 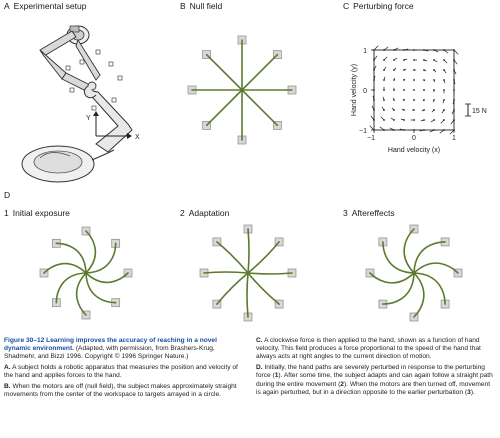 I want to click on y-tick-zero: 0, so click(x=365, y=91).